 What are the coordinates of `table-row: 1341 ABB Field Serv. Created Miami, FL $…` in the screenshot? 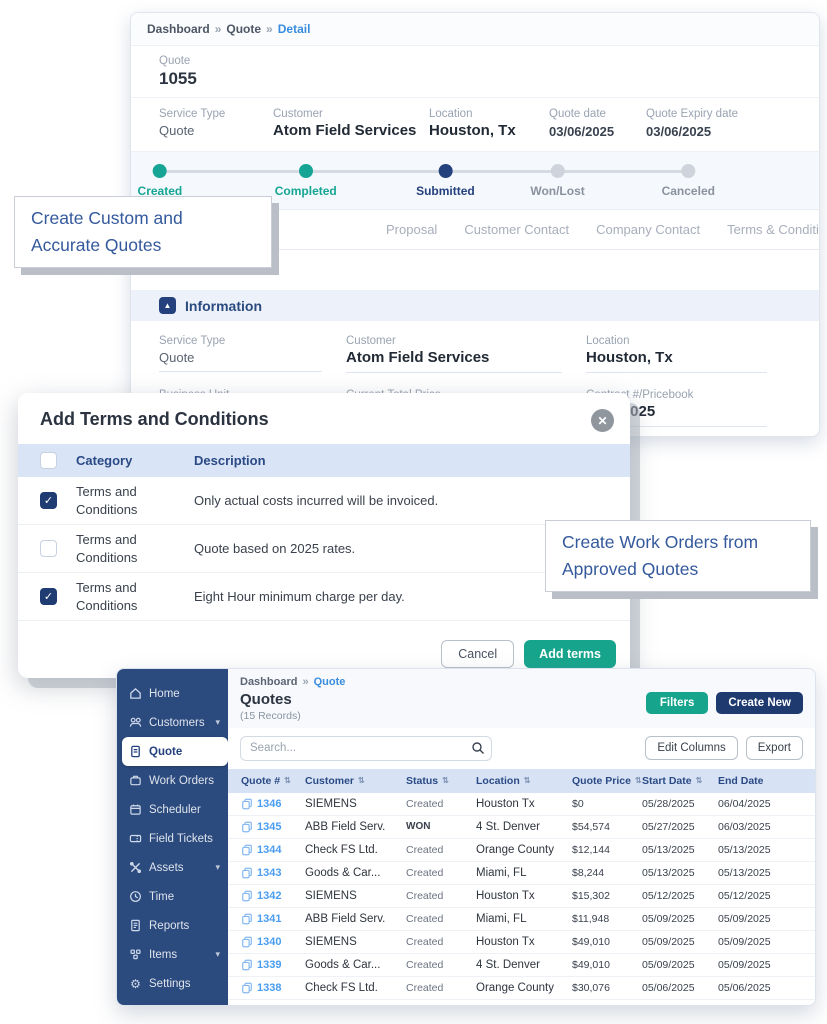 It's located at (521, 919).